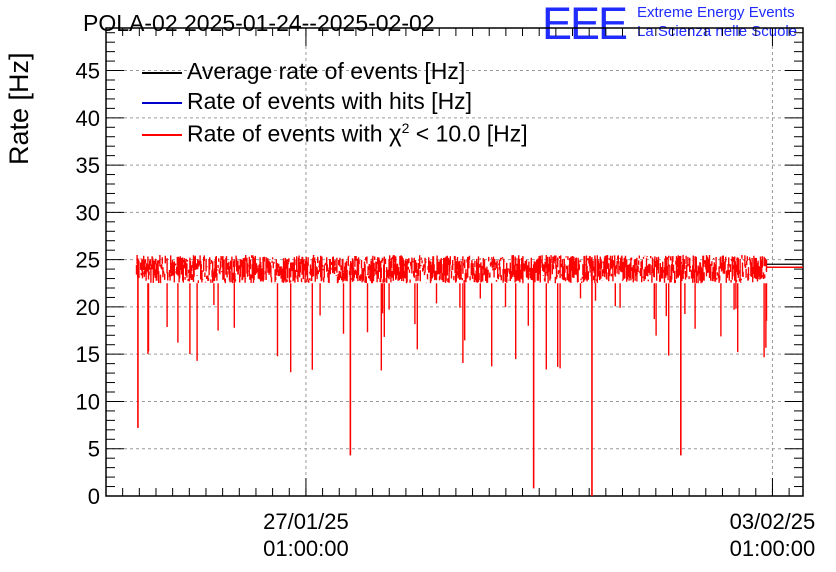  Describe the element at coordinates (88, 307) in the screenshot. I see `y-tick-label: 20` at that location.